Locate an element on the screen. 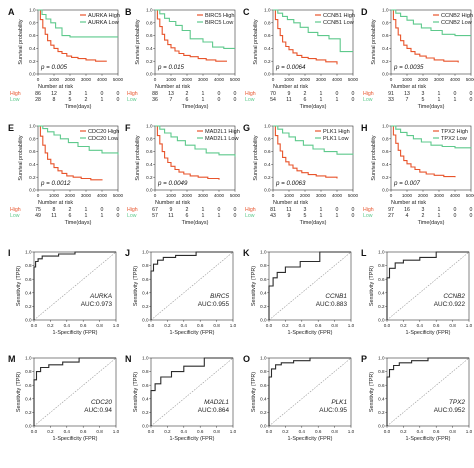  auc-value: AUC:0.955 is located at coordinates (214, 304).